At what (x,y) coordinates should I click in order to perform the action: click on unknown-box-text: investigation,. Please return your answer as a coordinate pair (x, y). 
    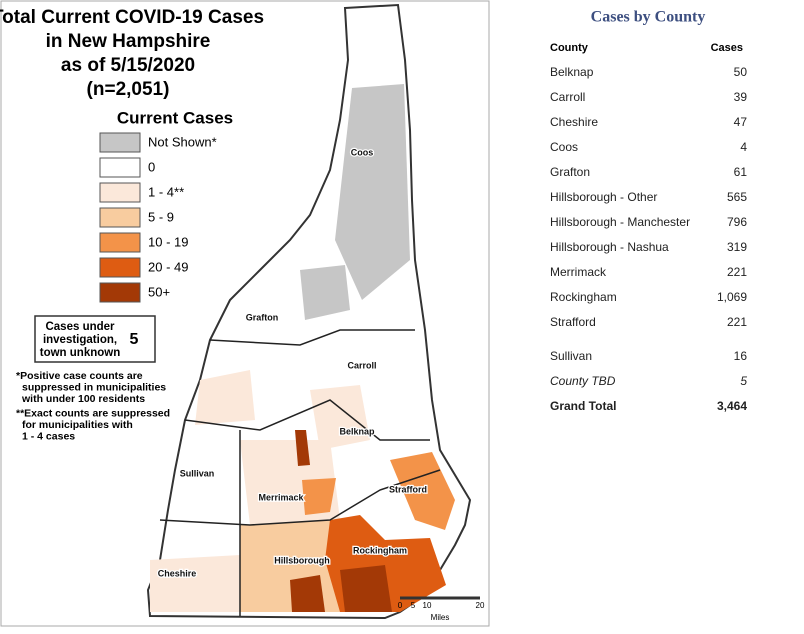
    Looking at the image, I should click on (80, 340).